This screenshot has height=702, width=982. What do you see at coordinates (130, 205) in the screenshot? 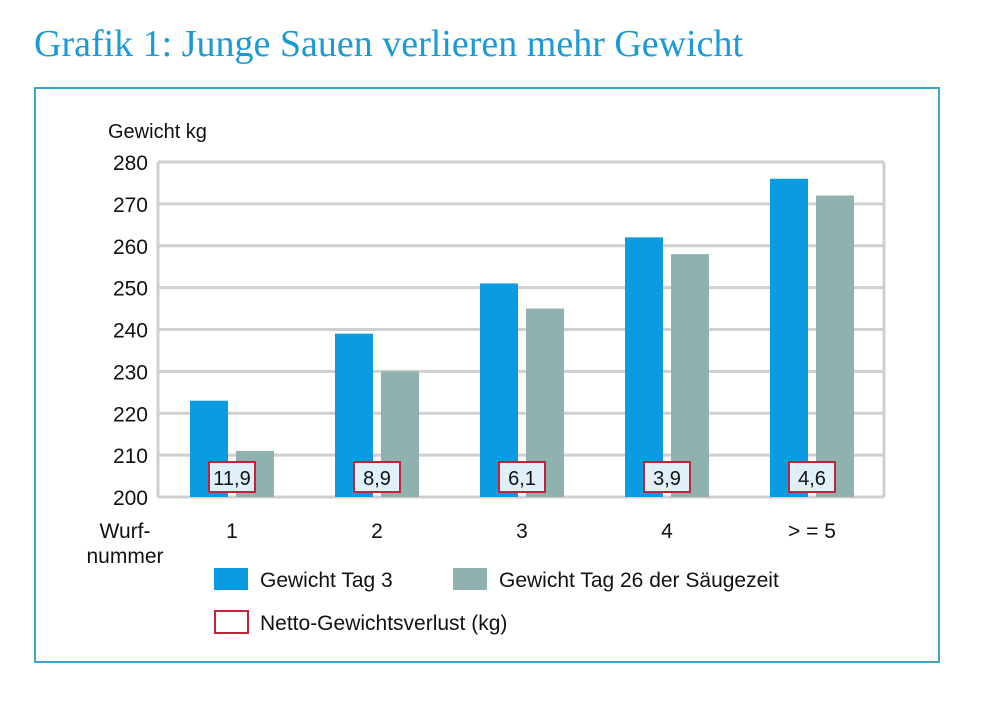
I see `y-tick-label: 270` at bounding box center [130, 205].